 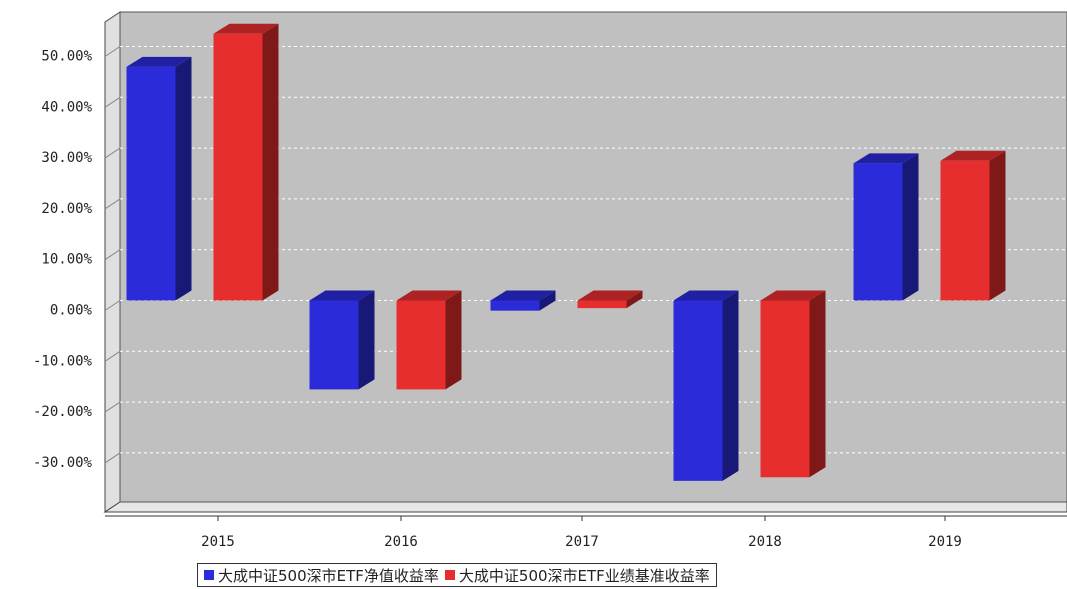 I want to click on y-tick-label: -30.00%, so click(x=63, y=463).